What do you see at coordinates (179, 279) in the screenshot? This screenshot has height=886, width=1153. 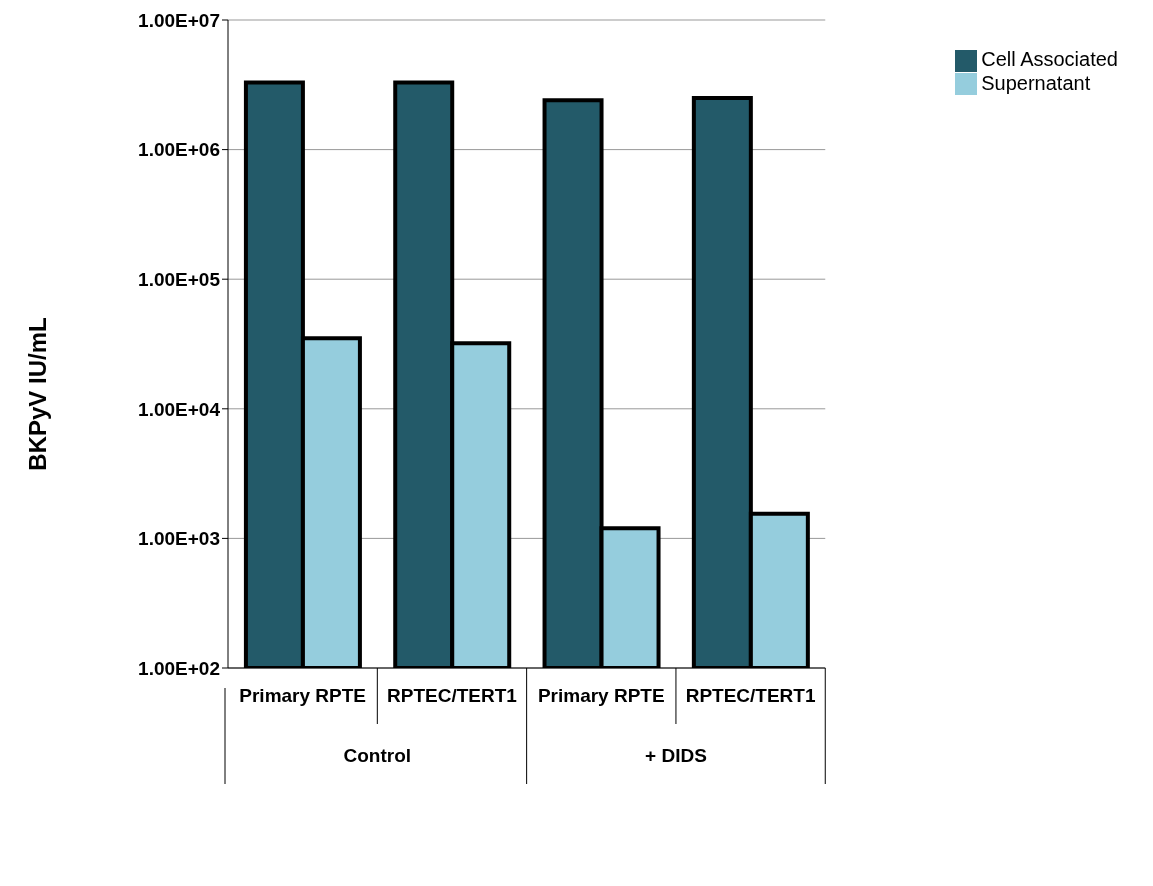 I see `y-tick-label: 1.00E+05` at bounding box center [179, 279].